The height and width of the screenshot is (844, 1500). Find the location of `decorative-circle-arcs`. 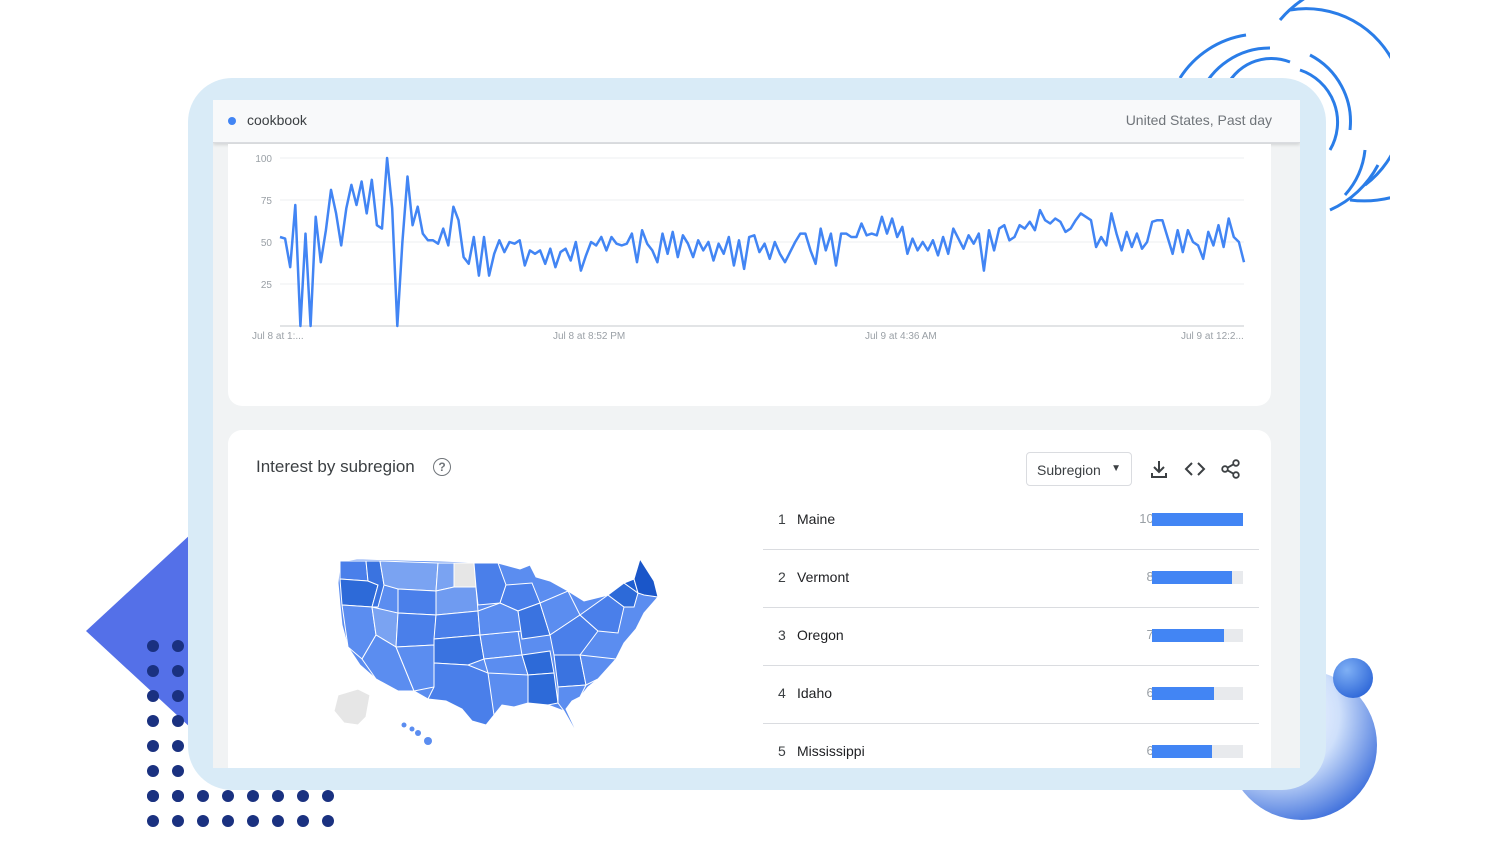

decorative-circle-arcs is located at coordinates (1284, 106).